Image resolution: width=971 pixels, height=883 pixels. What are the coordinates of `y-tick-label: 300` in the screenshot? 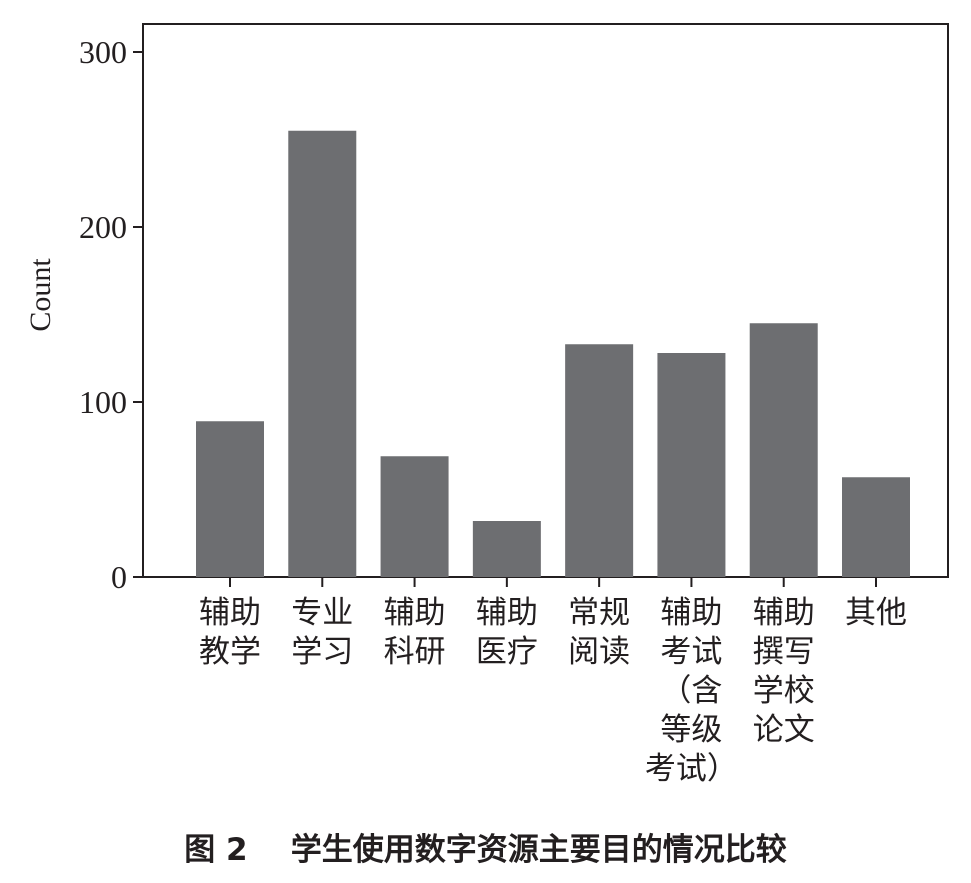 It's located at (103, 52).